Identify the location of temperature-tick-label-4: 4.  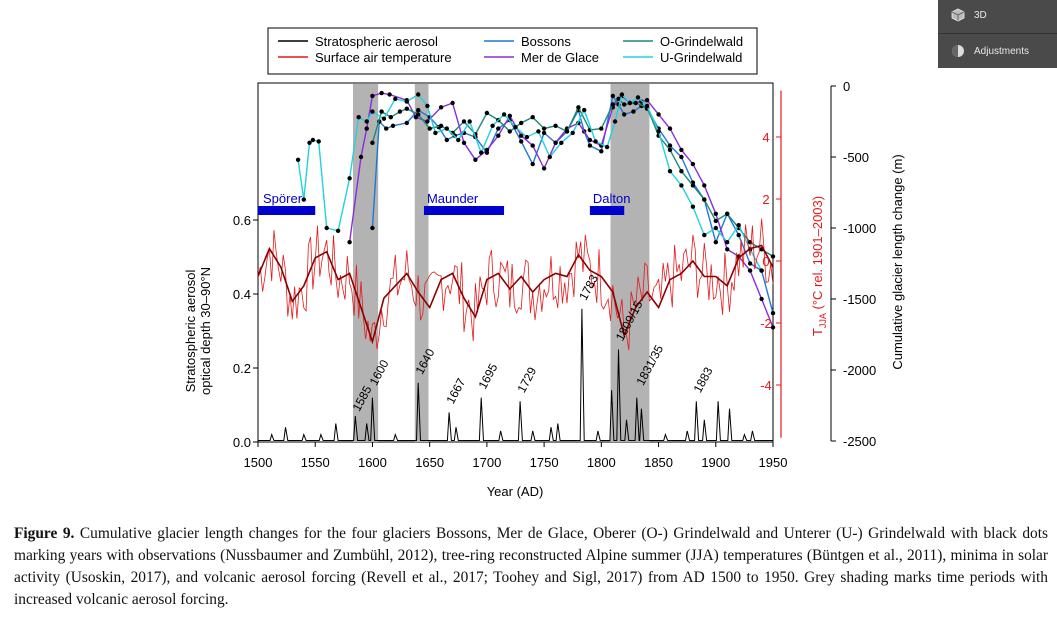
(765, 137).